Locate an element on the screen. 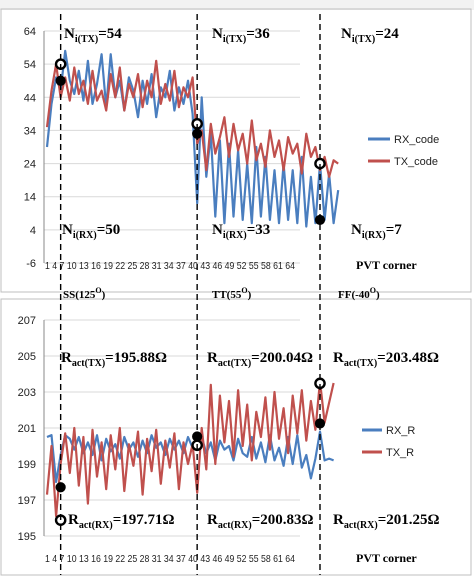  top-annotation-ss-rx: Ni(RX)=50 is located at coordinates (91, 231).